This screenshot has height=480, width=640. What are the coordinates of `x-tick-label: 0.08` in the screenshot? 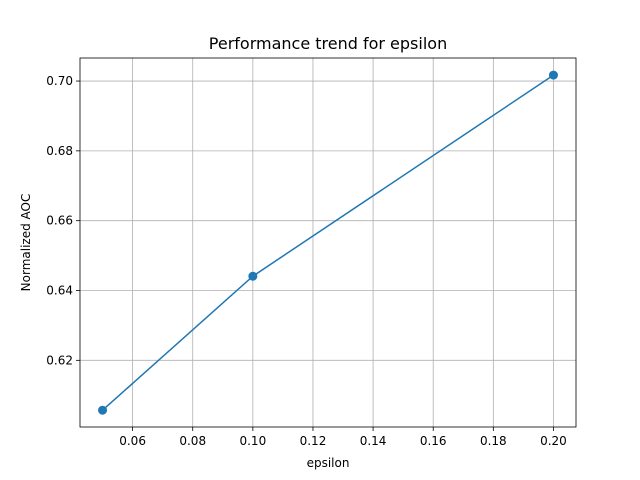 It's located at (192, 441).